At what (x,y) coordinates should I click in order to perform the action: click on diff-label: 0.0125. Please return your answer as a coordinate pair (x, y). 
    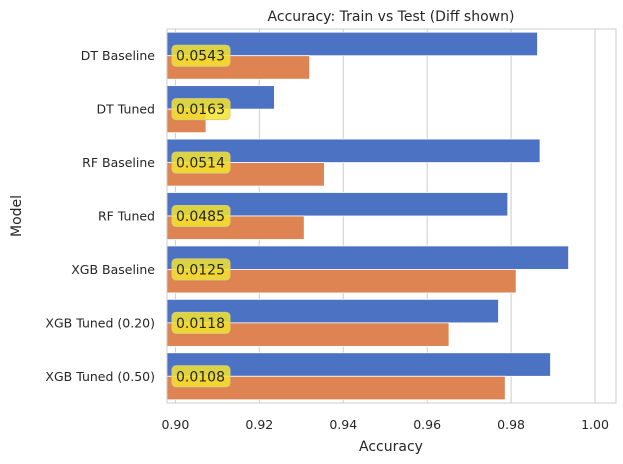
    Looking at the image, I should click on (201, 269).